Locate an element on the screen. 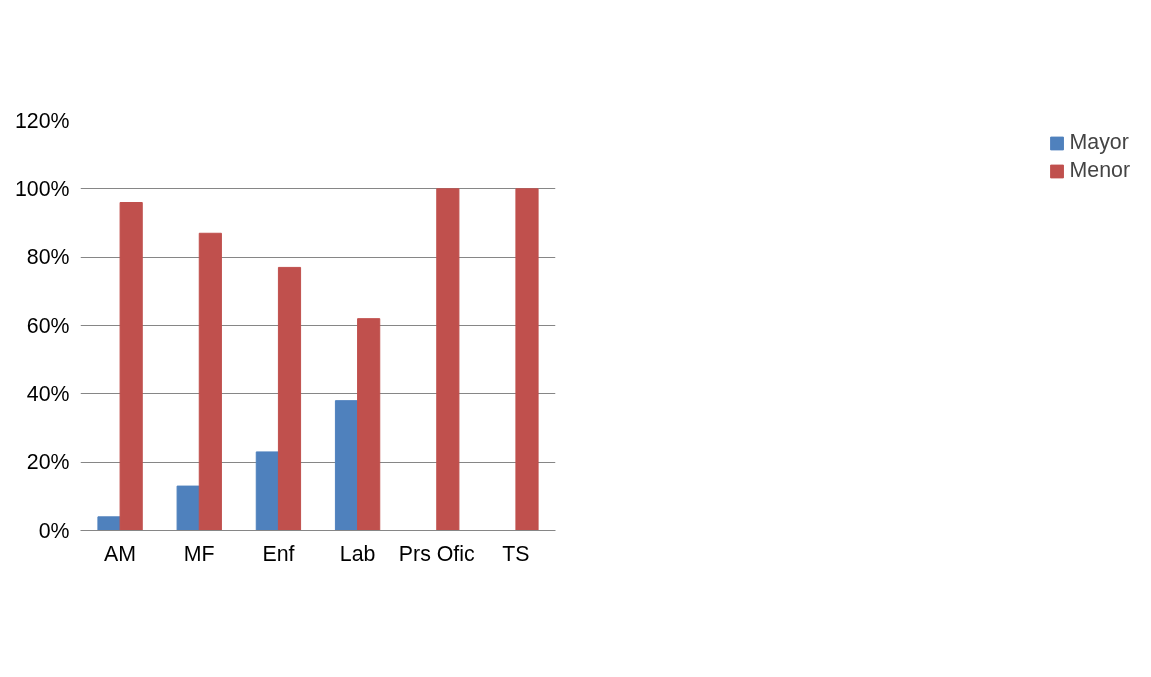 Image resolution: width=1151 pixels, height=677 pixels. x-tick-label: MF is located at coordinates (199, 553).